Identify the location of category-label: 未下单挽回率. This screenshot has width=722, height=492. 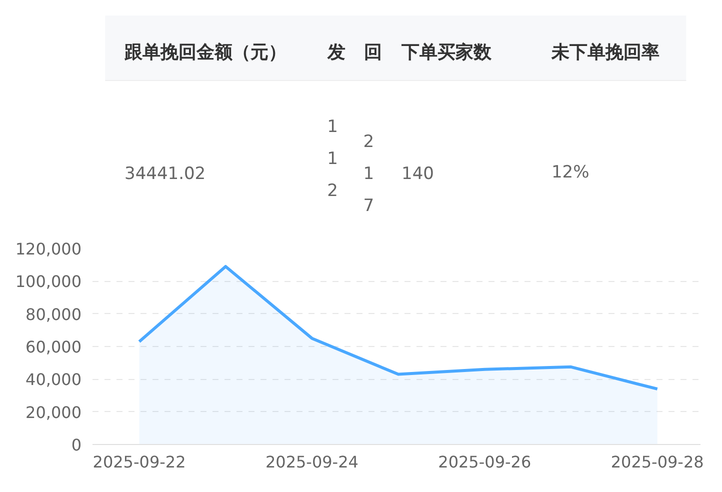
(605, 52).